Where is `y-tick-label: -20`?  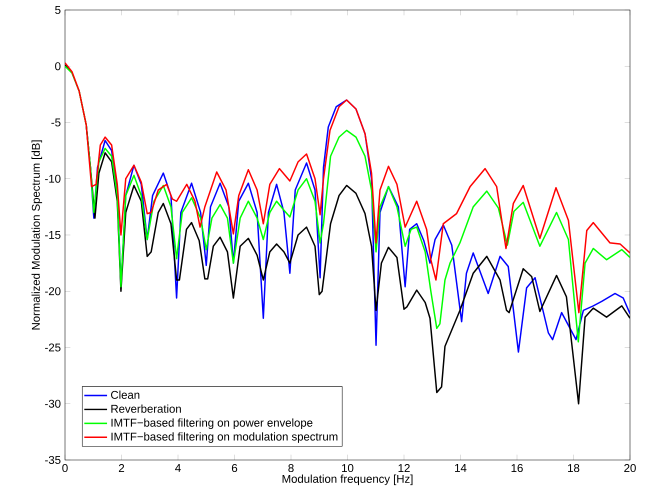 y-tick-label: -20 is located at coordinates (53, 291).